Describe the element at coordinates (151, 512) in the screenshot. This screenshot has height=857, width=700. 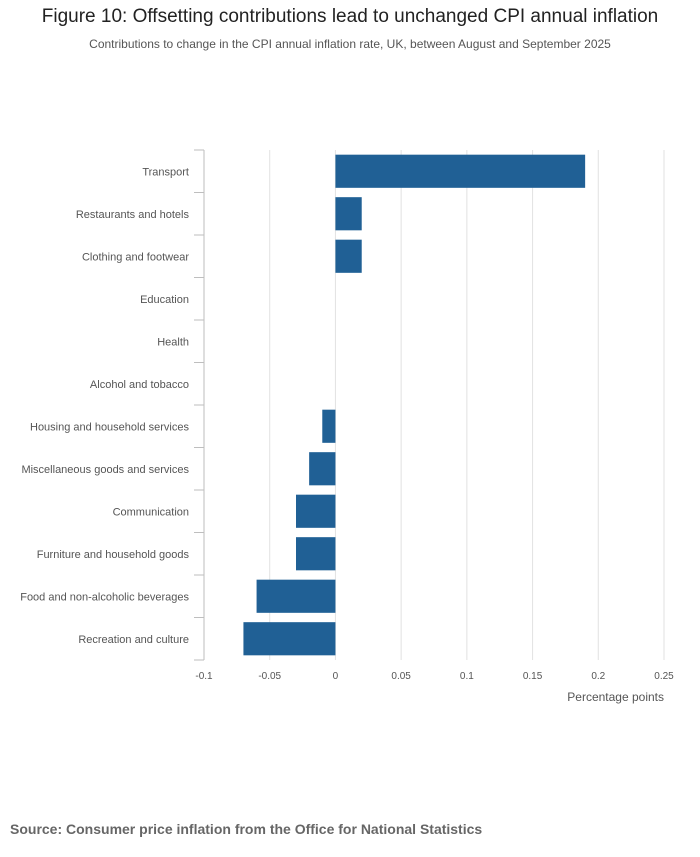
I see `category-label: Communication` at that location.